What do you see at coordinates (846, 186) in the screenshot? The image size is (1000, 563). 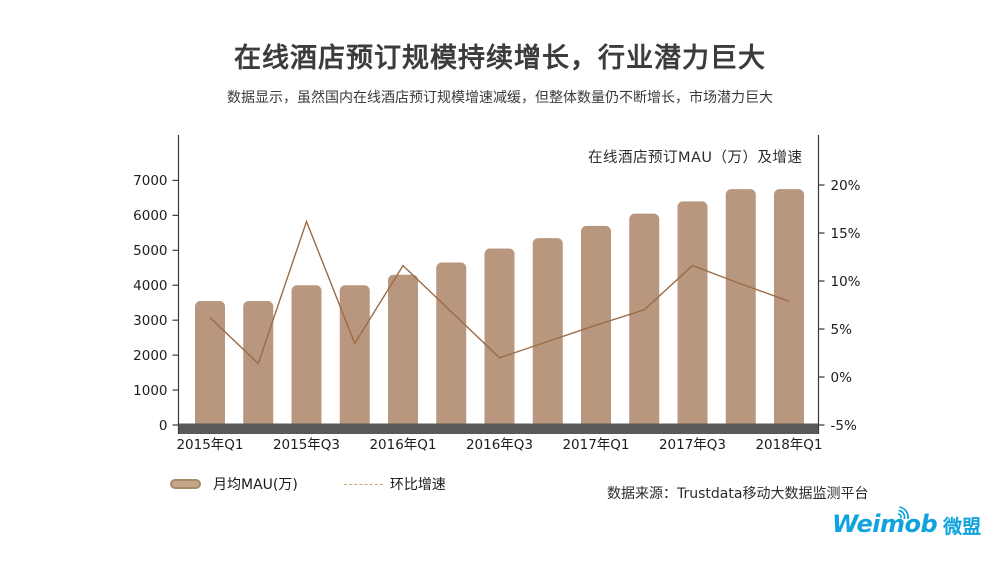 I see `y-right-tick-label: 20%` at bounding box center [846, 186].